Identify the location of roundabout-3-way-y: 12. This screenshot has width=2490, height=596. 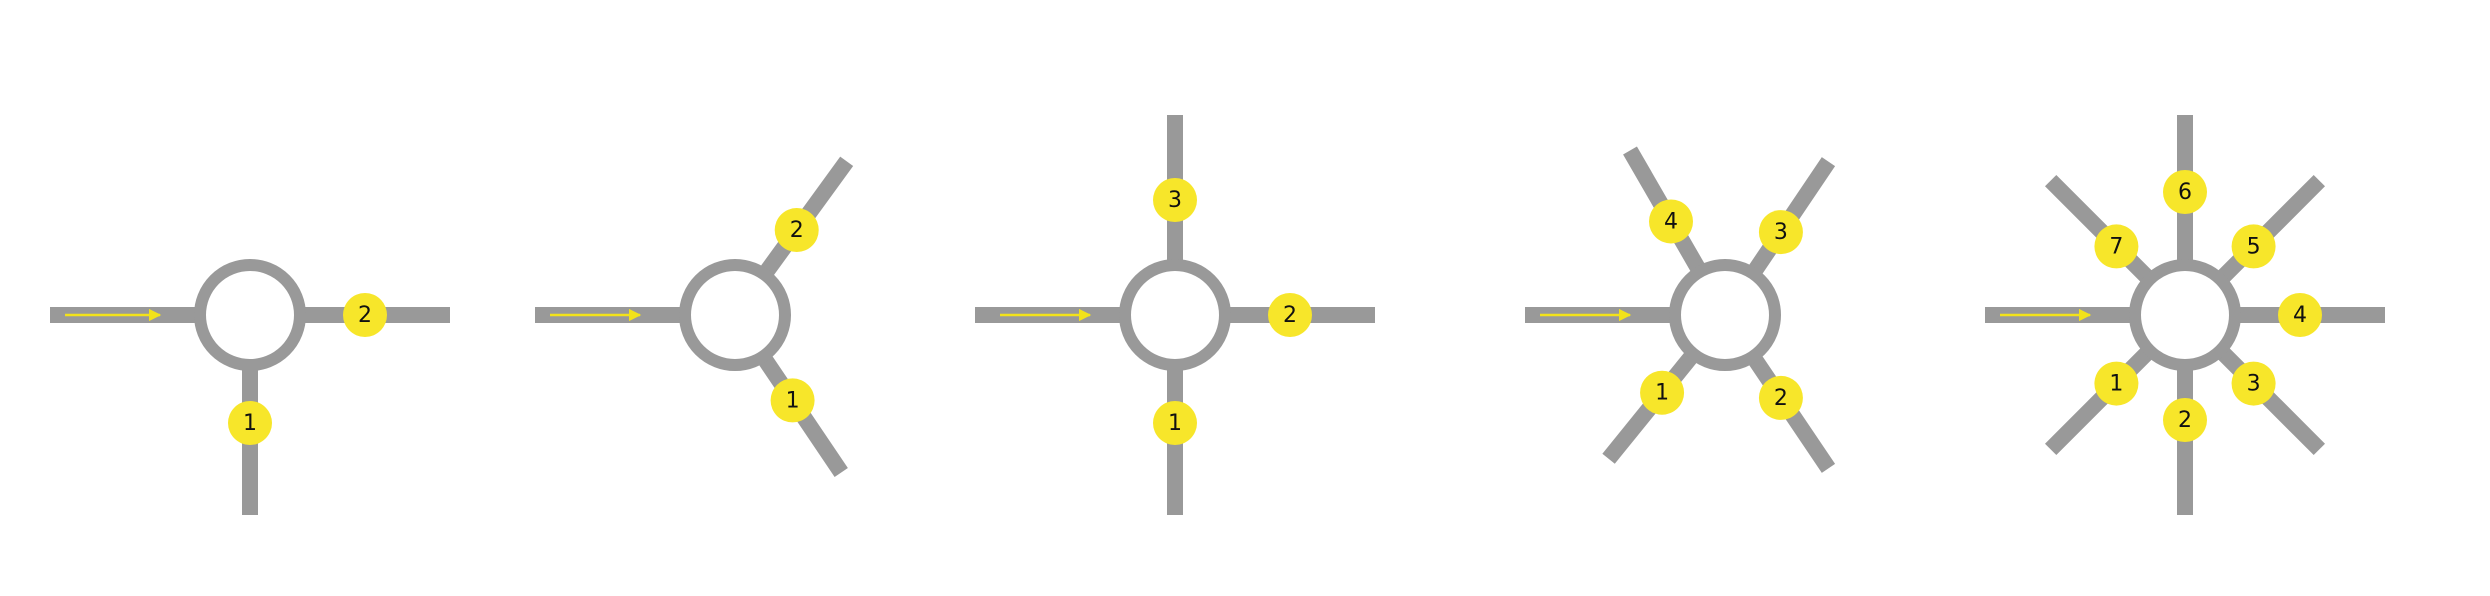
(694, 316).